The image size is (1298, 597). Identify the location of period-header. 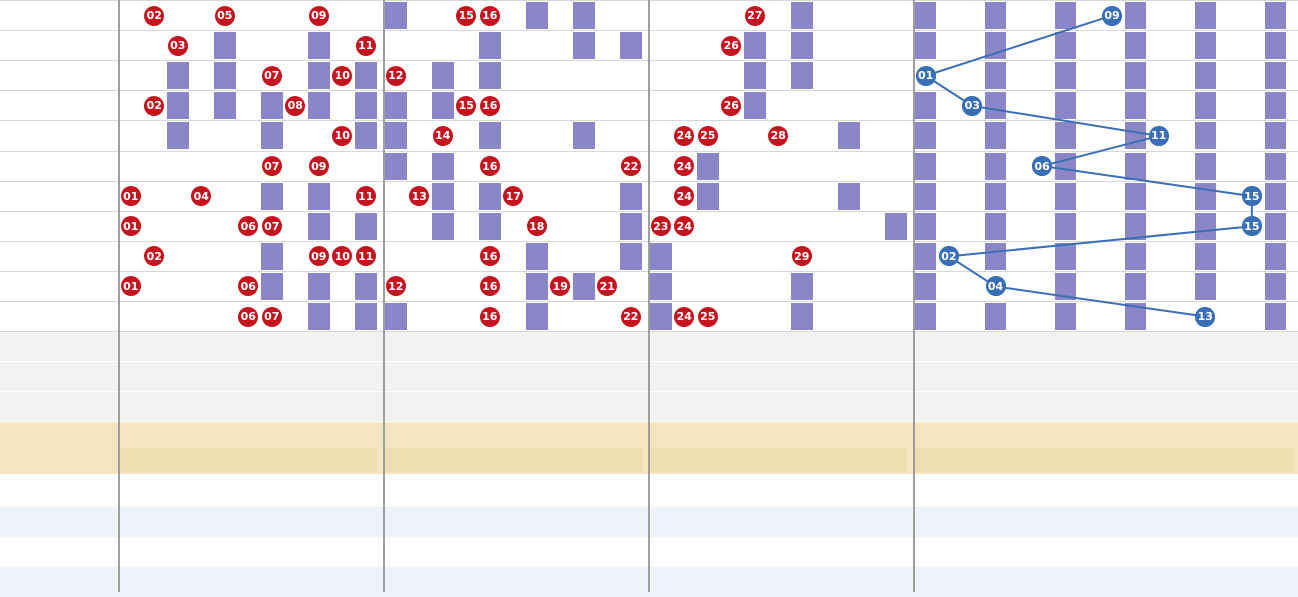
(36, 448).